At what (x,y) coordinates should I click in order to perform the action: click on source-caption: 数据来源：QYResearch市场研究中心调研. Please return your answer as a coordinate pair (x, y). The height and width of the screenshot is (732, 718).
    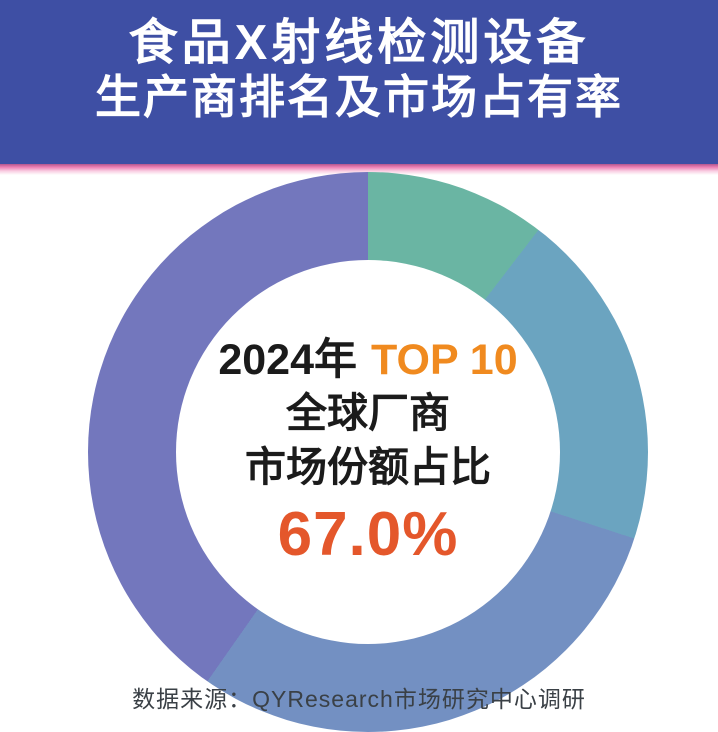
    Looking at the image, I should click on (359, 699).